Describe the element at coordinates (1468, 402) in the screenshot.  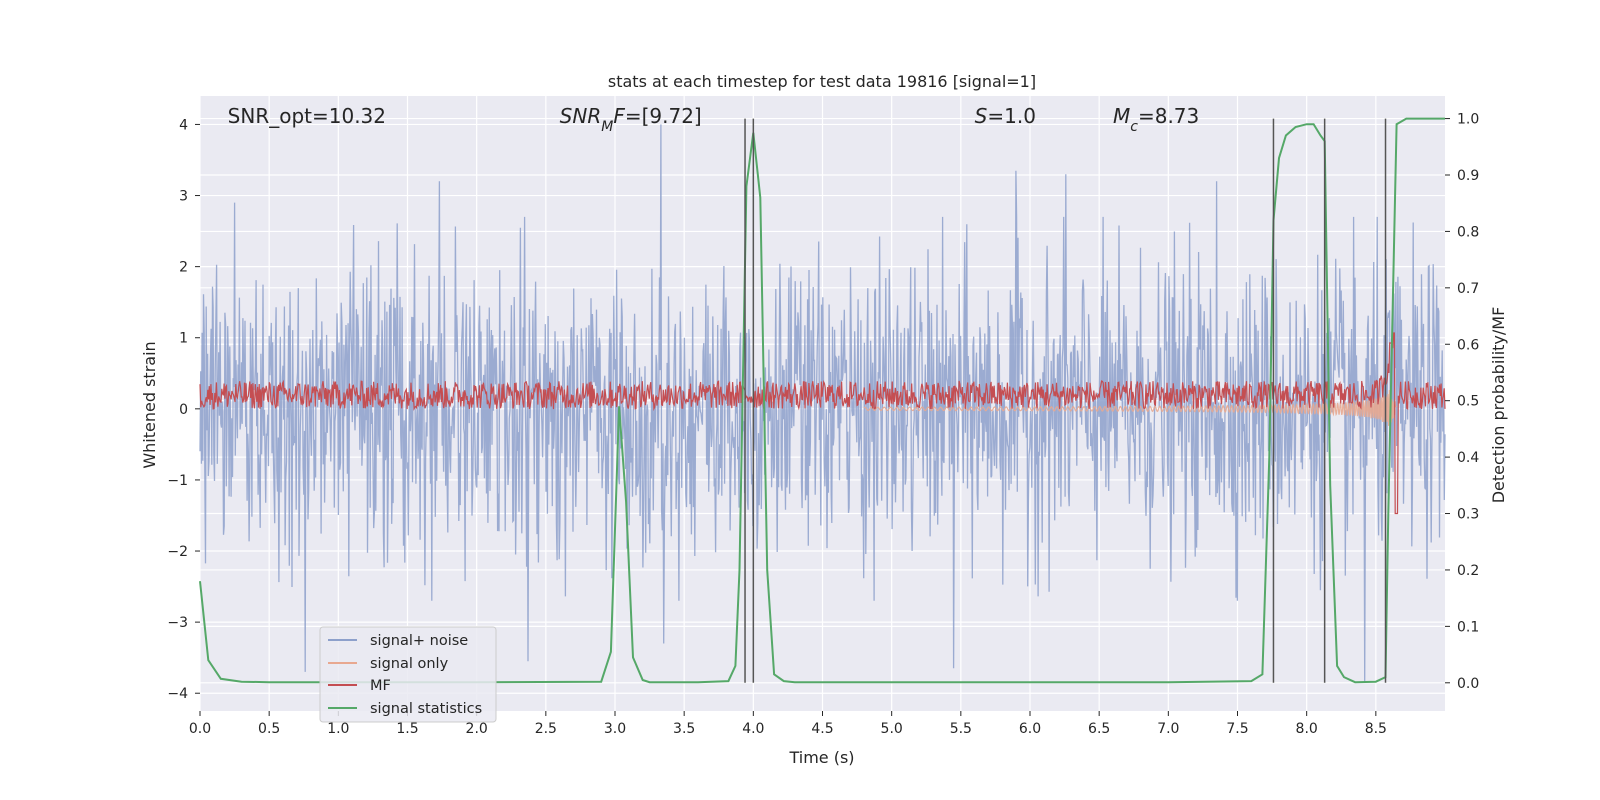
I see `y-right-tick-label-5: 0.5` at that location.